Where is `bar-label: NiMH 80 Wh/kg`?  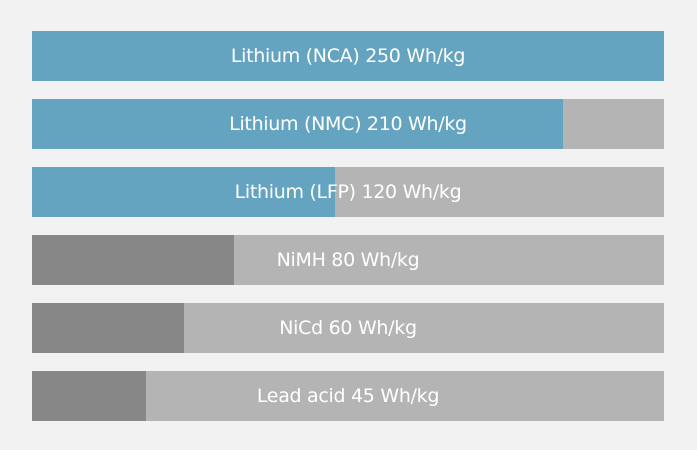 bar-label: NiMH 80 Wh/kg is located at coordinates (348, 260).